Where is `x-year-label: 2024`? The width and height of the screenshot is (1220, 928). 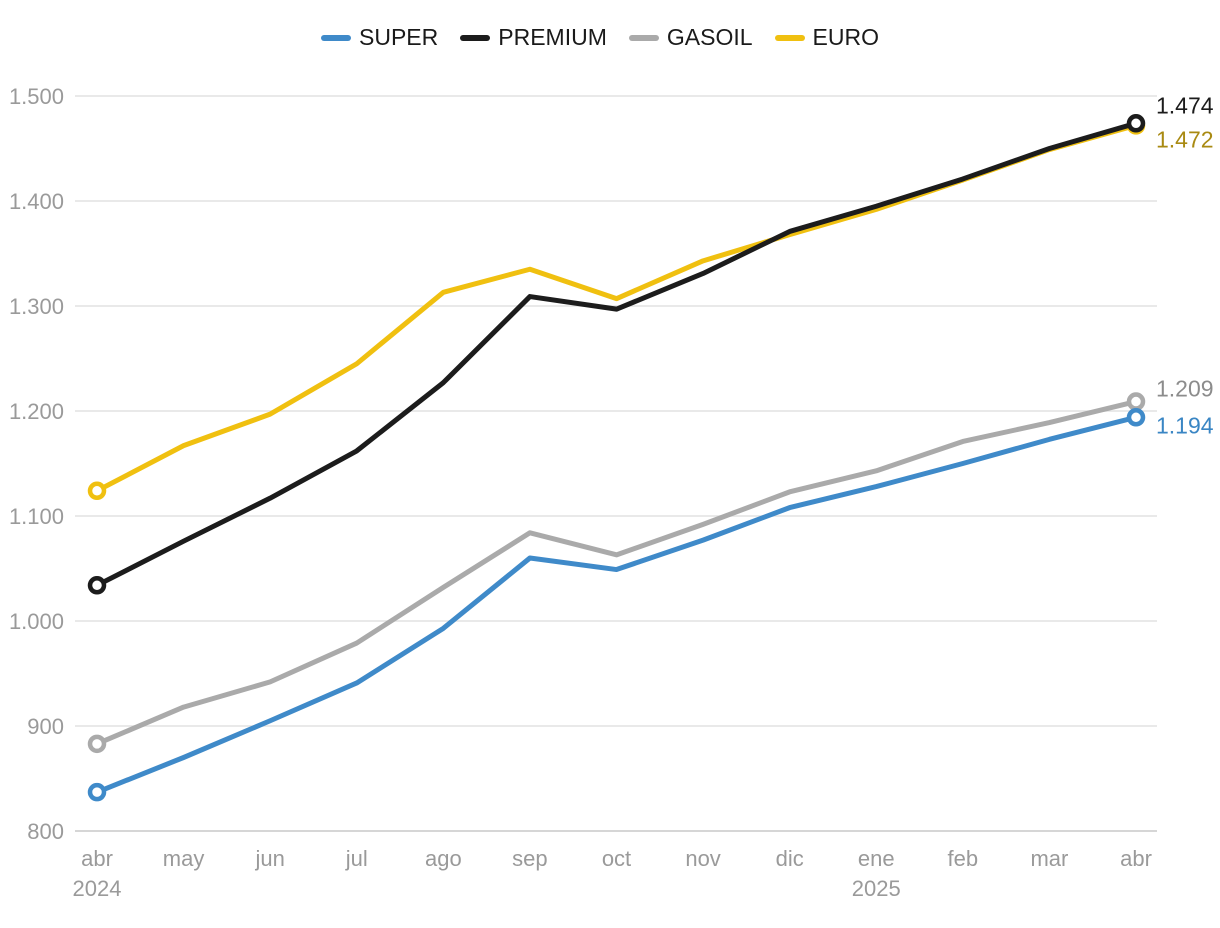 x-year-label: 2024 is located at coordinates (97, 888).